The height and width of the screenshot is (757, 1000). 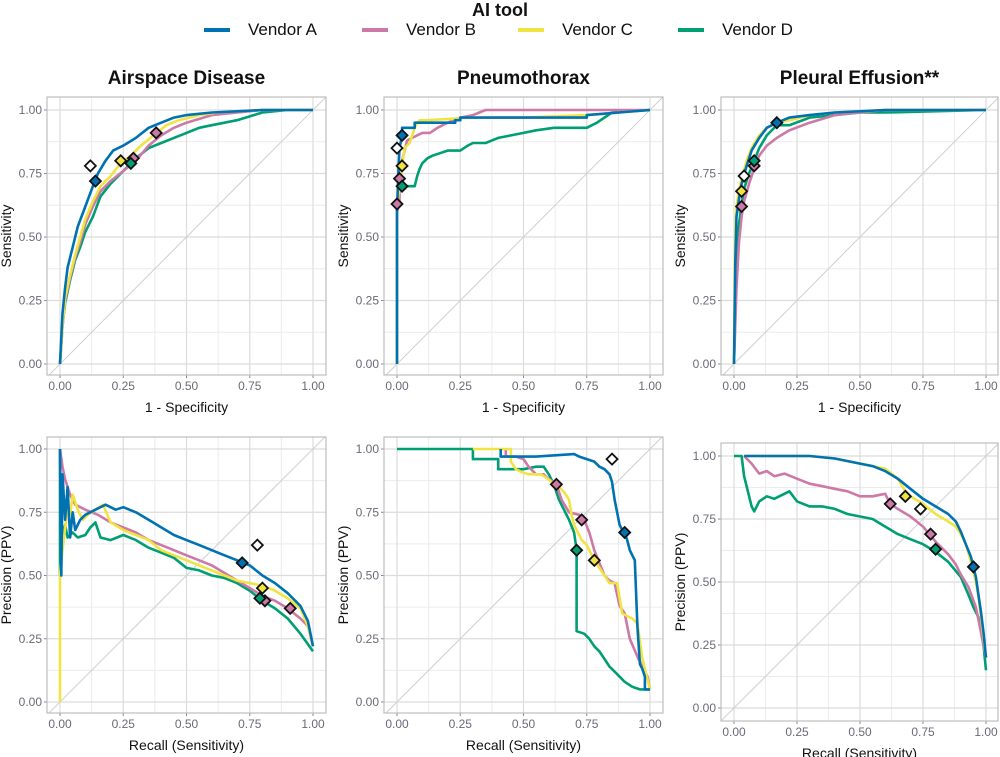 I want to click on legend-swatch-vendor-d, so click(x=691, y=30).